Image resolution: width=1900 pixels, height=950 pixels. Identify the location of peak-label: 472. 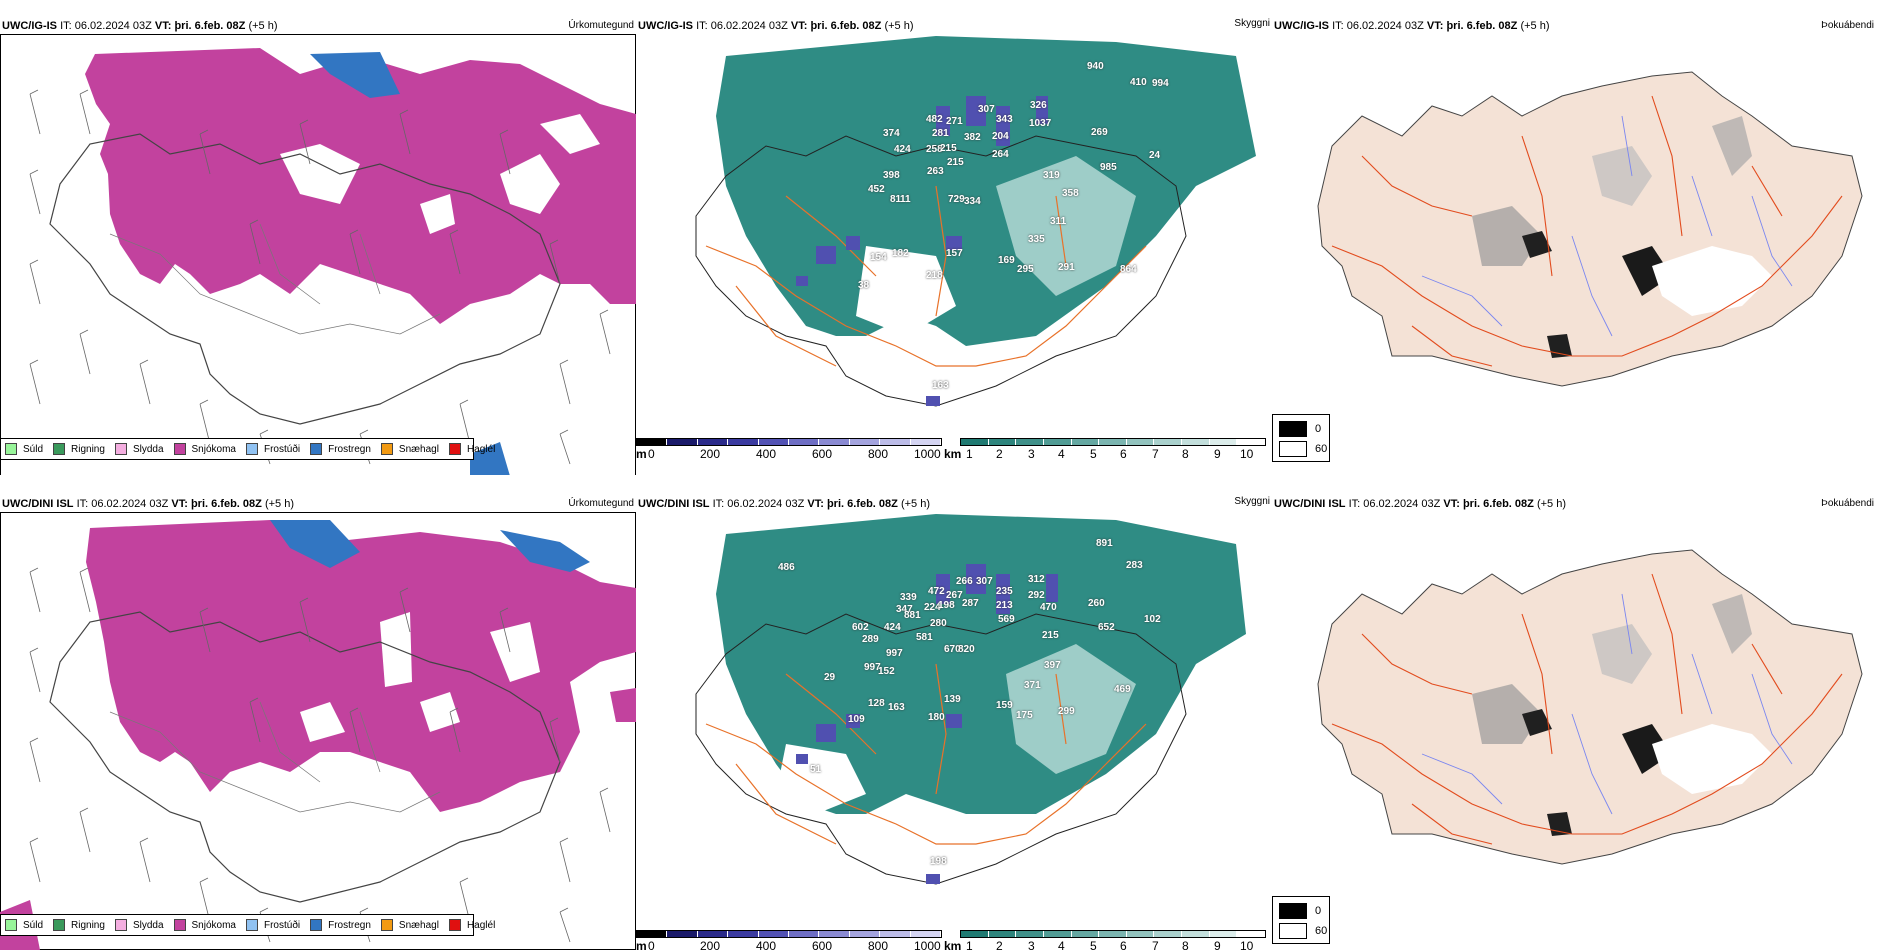
(936, 591).